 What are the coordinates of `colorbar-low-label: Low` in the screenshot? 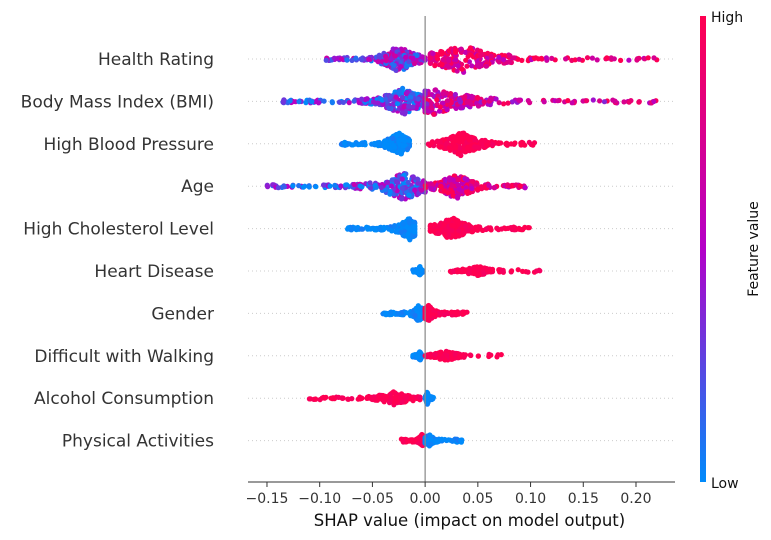 It's located at (725, 484).